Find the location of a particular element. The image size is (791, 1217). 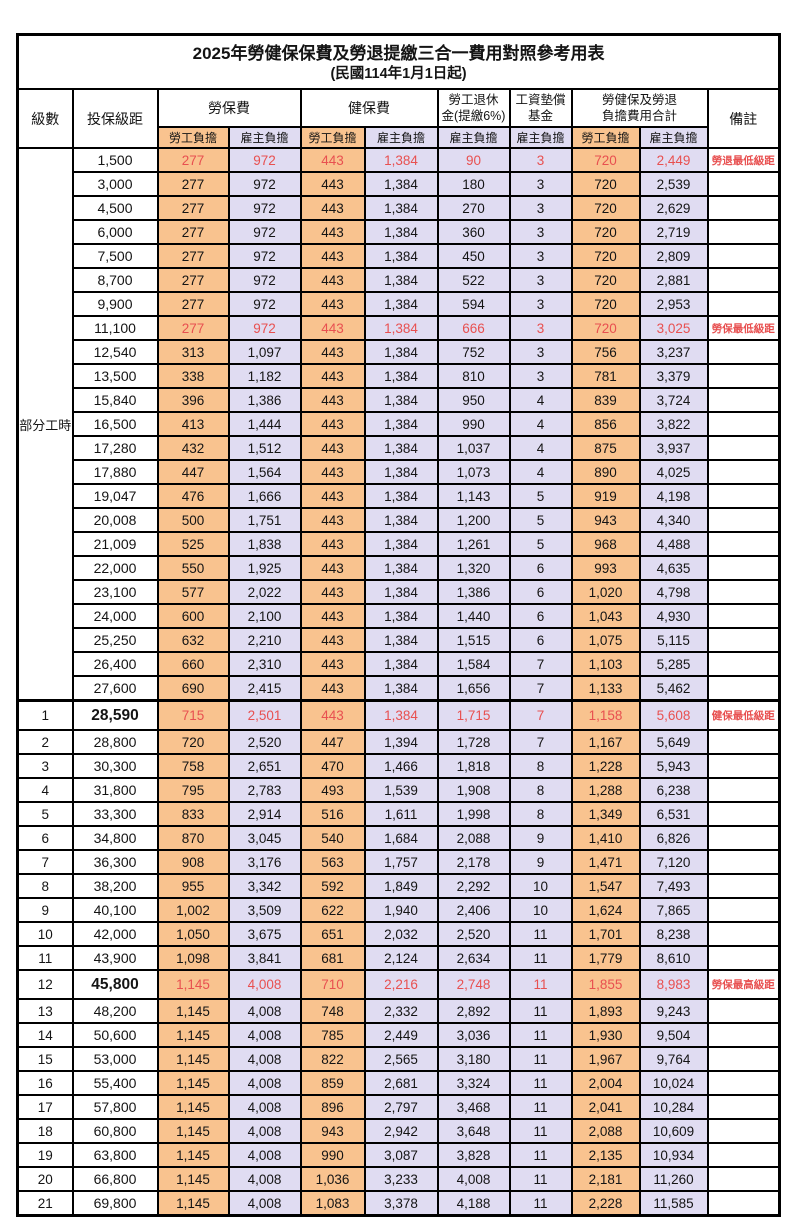

fee-cell: 822 is located at coordinates (332, 1059).